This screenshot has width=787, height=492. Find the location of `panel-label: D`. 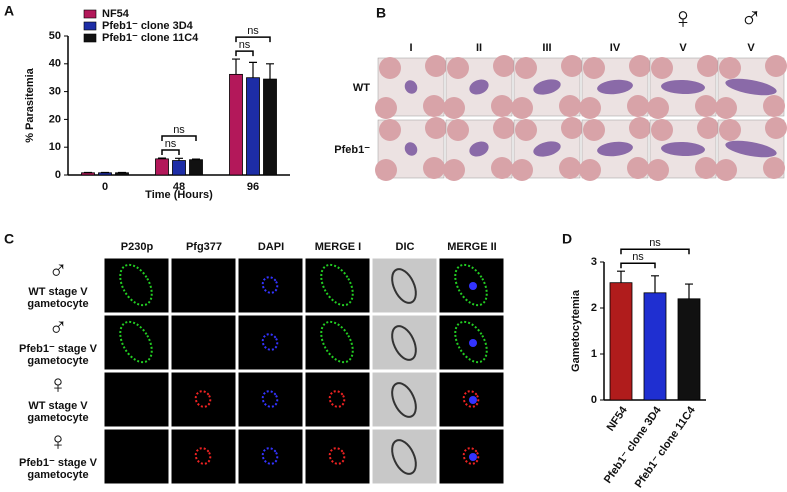

panel-label: D is located at coordinates (567, 239).